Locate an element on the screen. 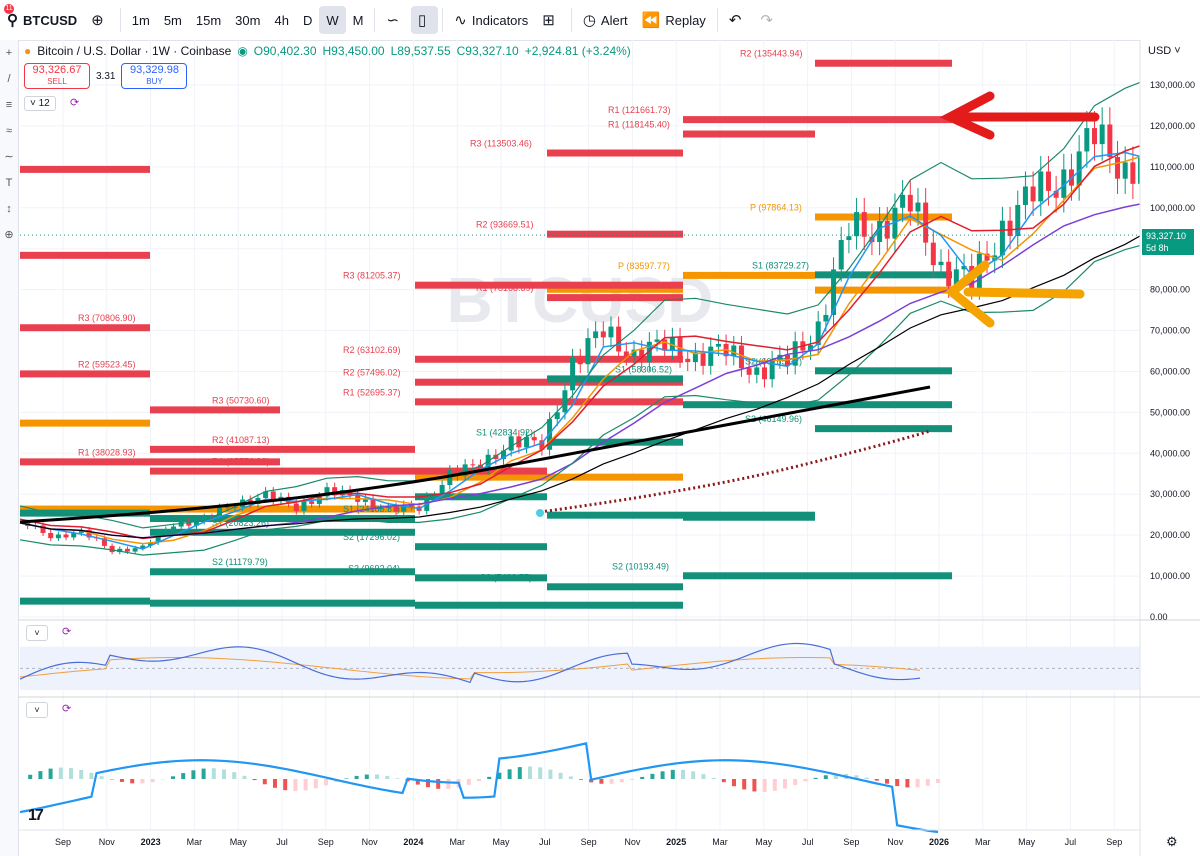  pivot-level-label: P (83597.77) is located at coordinates (644, 266).